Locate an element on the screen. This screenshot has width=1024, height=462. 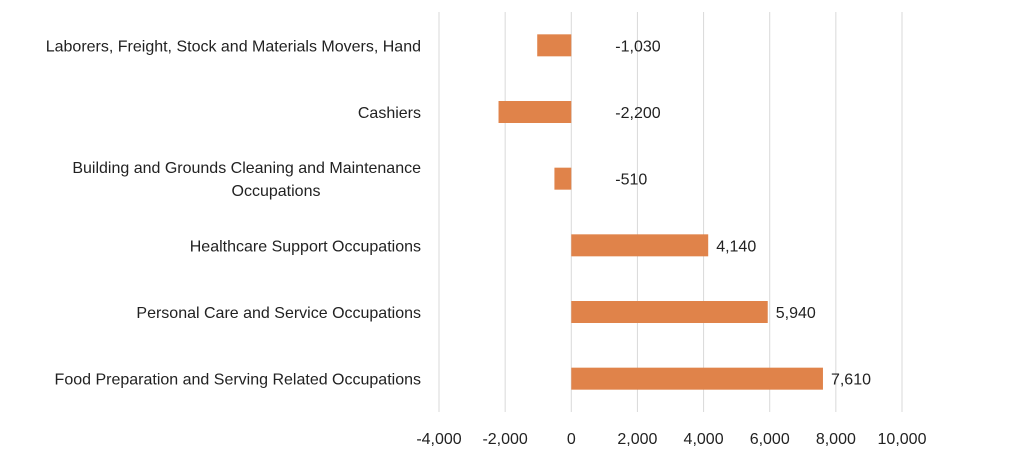
x-tick-label: 6,000 is located at coordinates (770, 439).